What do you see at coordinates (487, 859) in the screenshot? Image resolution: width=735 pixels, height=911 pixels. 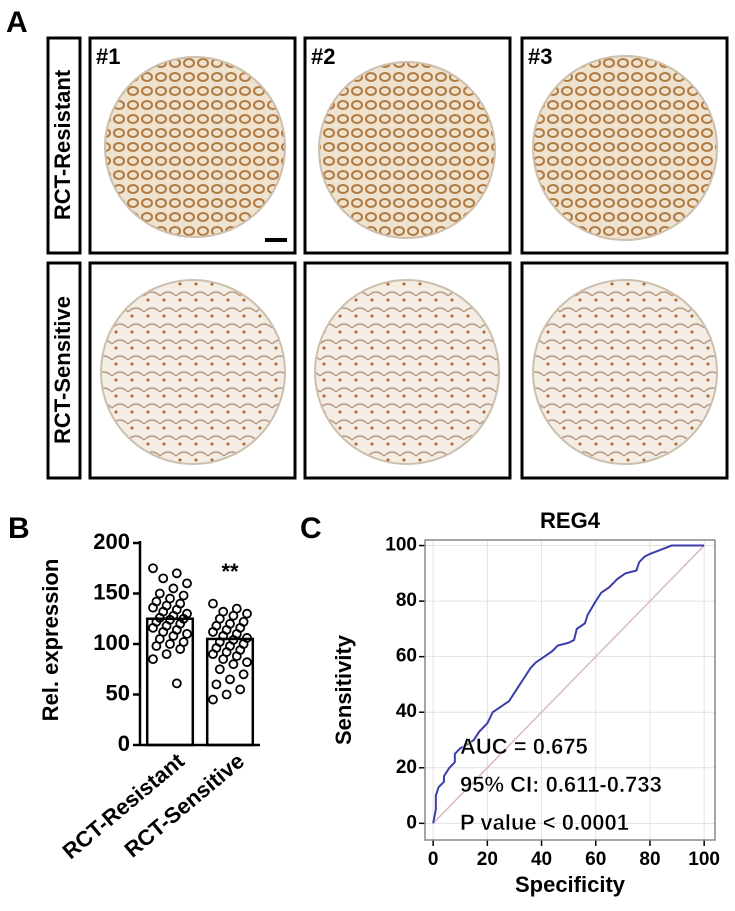 I see `x-tick-label: 20` at bounding box center [487, 859].